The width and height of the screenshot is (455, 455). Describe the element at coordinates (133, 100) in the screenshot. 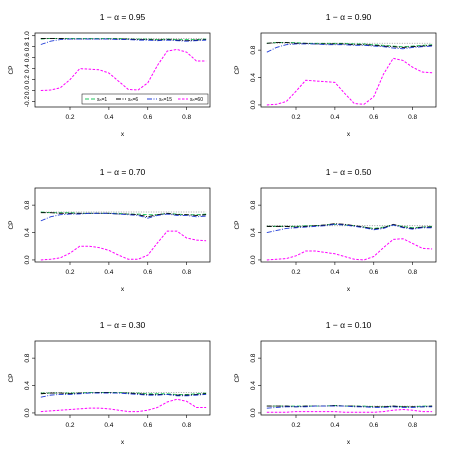

I see `legend-label-s6: sₙ=6` at that location.